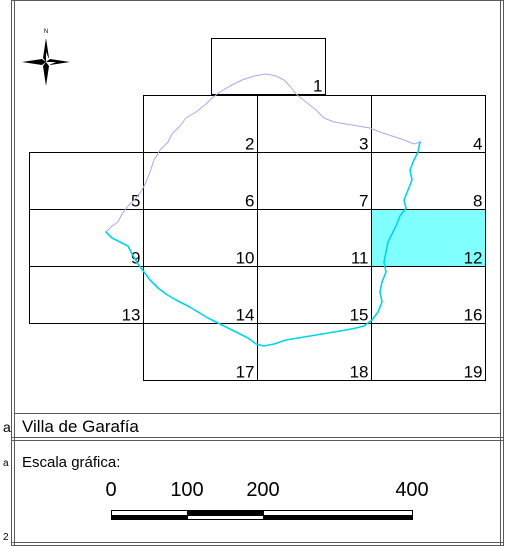 This screenshot has width=505, height=546. What do you see at coordinates (245, 372) in the screenshot?
I see `sheet-label-17: 17` at bounding box center [245, 372].